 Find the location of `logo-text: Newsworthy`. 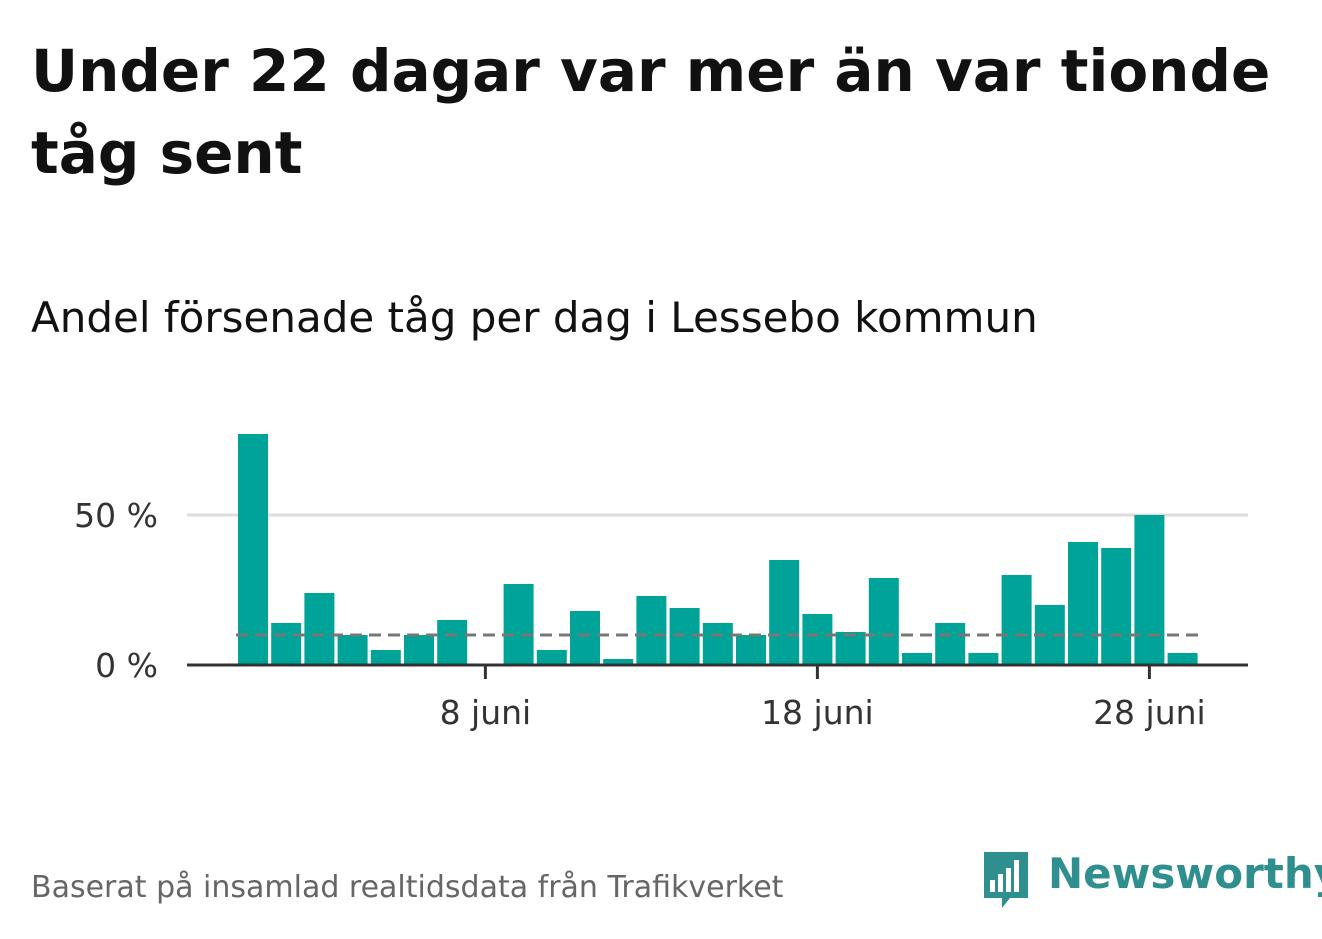

logo-text: Newsworthy is located at coordinates (1185, 873).